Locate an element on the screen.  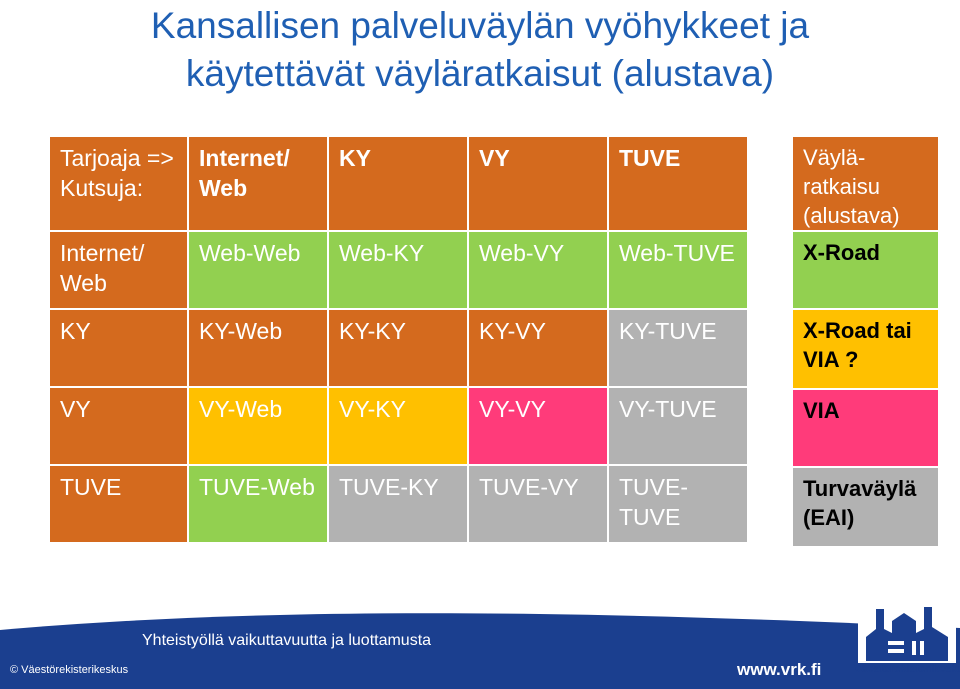
header-cell-vy: VY is located at coordinates (538, 183).